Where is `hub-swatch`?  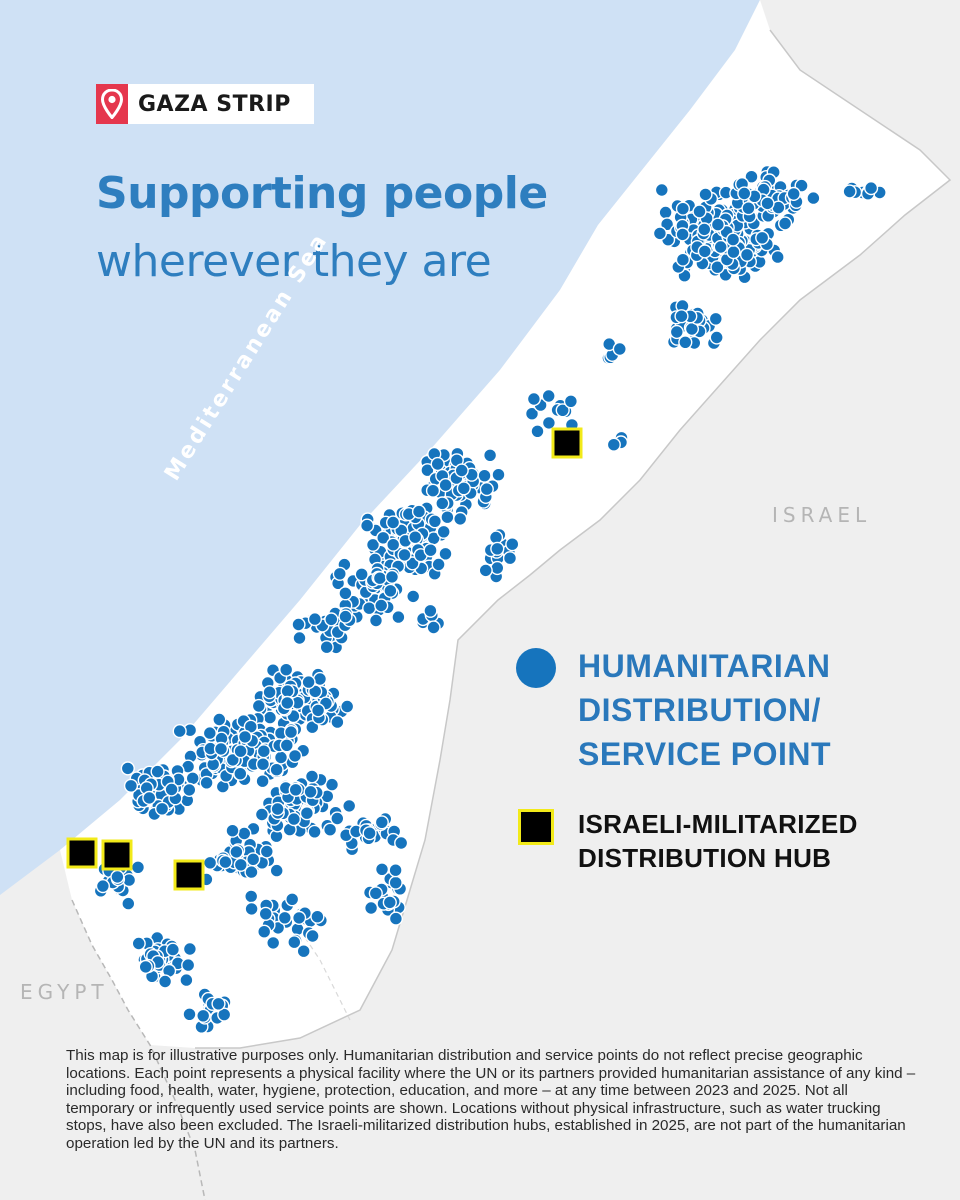 hub-swatch is located at coordinates (536, 827).